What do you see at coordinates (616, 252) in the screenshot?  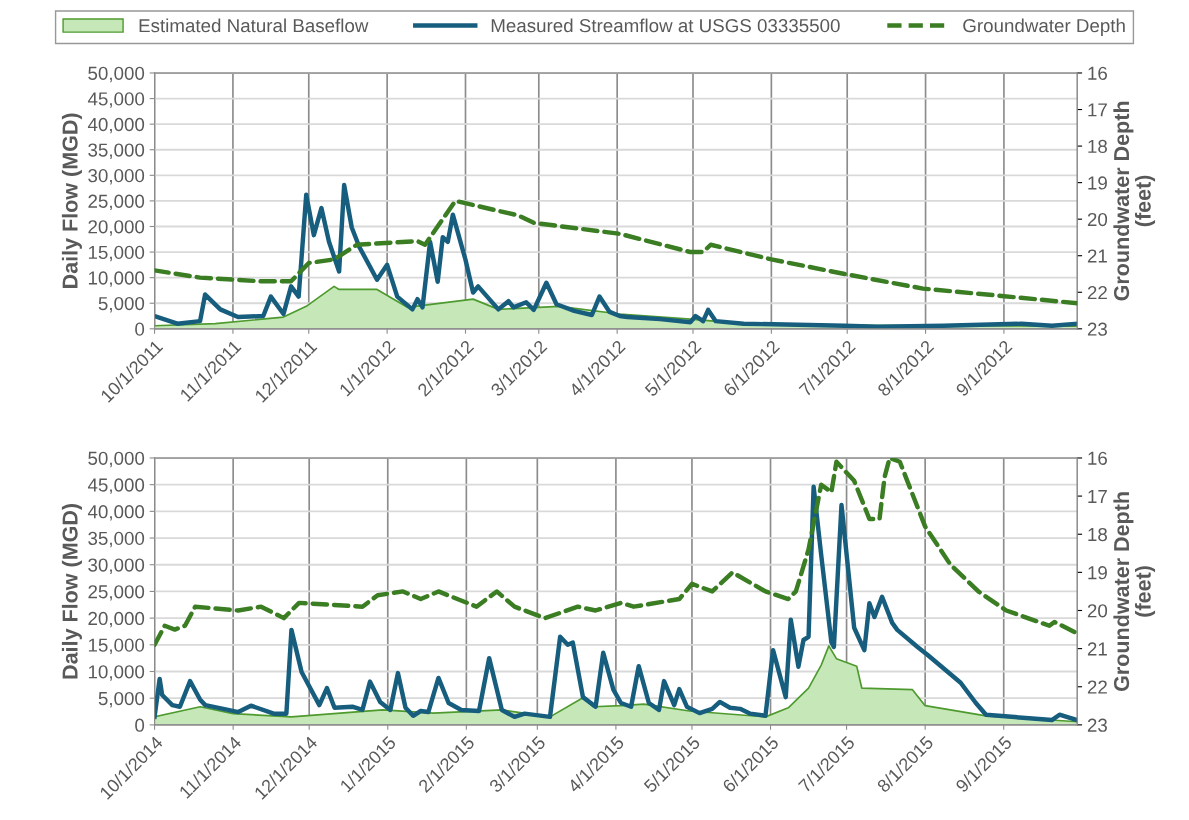 I see `line-series` at bounding box center [616, 252].